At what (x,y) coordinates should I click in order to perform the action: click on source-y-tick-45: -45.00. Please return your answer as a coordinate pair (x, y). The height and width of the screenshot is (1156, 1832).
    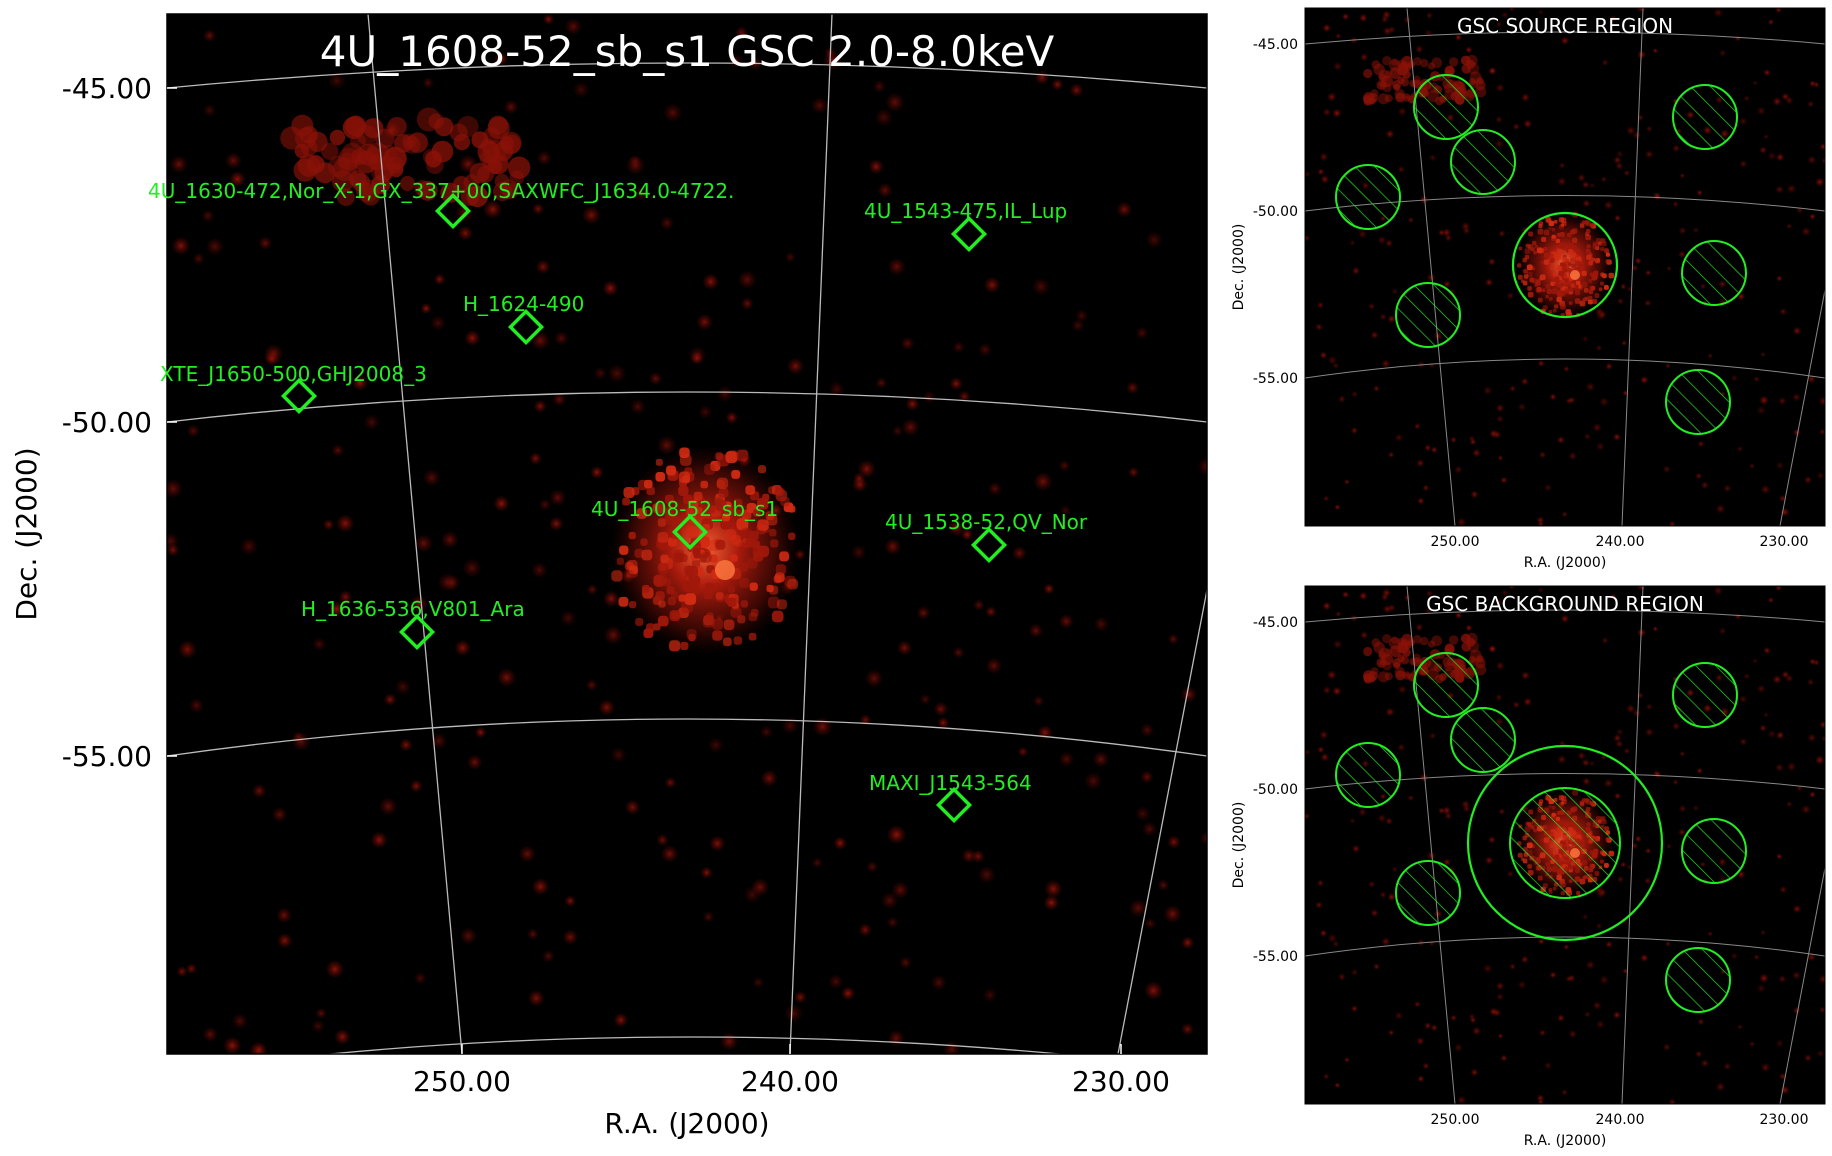
    Looking at the image, I should click on (1275, 45).